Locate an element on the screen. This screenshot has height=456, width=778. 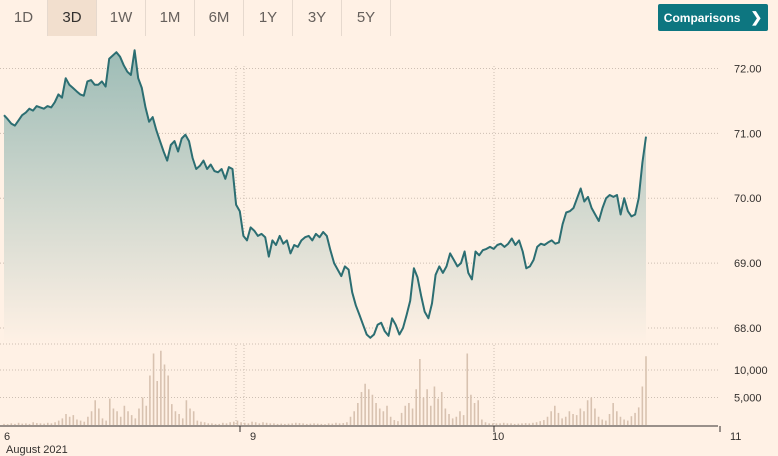
x-axis-sublabel: August 2021 is located at coordinates (37, 450).